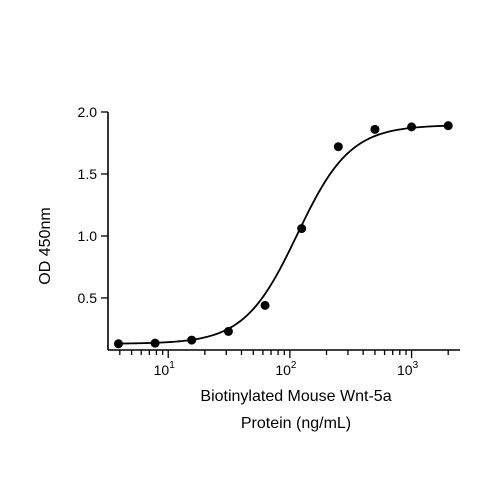 The width and height of the screenshot is (500, 500). Describe the element at coordinates (88, 112) in the screenshot. I see `y-tick-label: 2.0` at that location.